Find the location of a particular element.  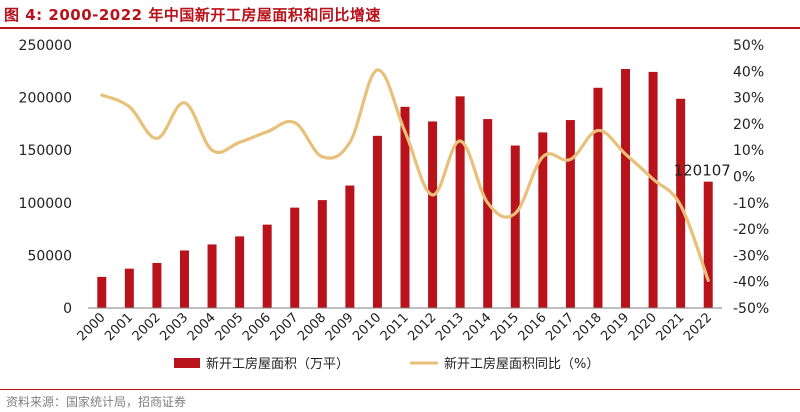

x-tick-label: 2017 is located at coordinates (560, 327).